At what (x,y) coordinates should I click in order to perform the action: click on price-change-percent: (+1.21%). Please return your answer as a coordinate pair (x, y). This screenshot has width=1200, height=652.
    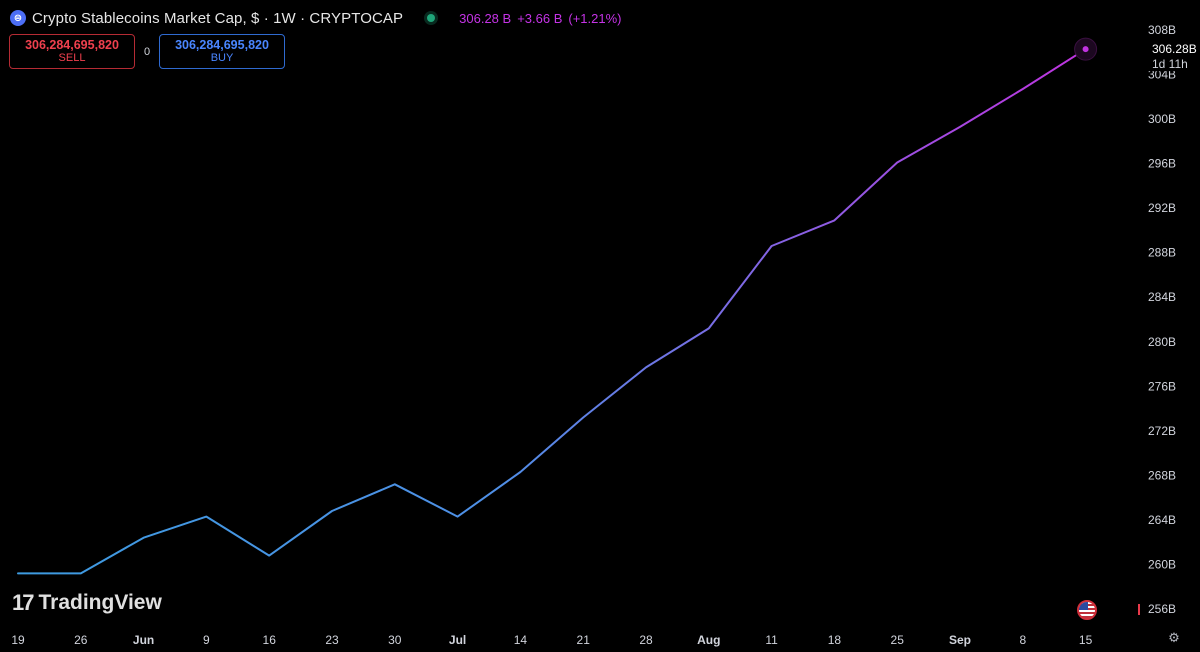
    Looking at the image, I should click on (595, 18).